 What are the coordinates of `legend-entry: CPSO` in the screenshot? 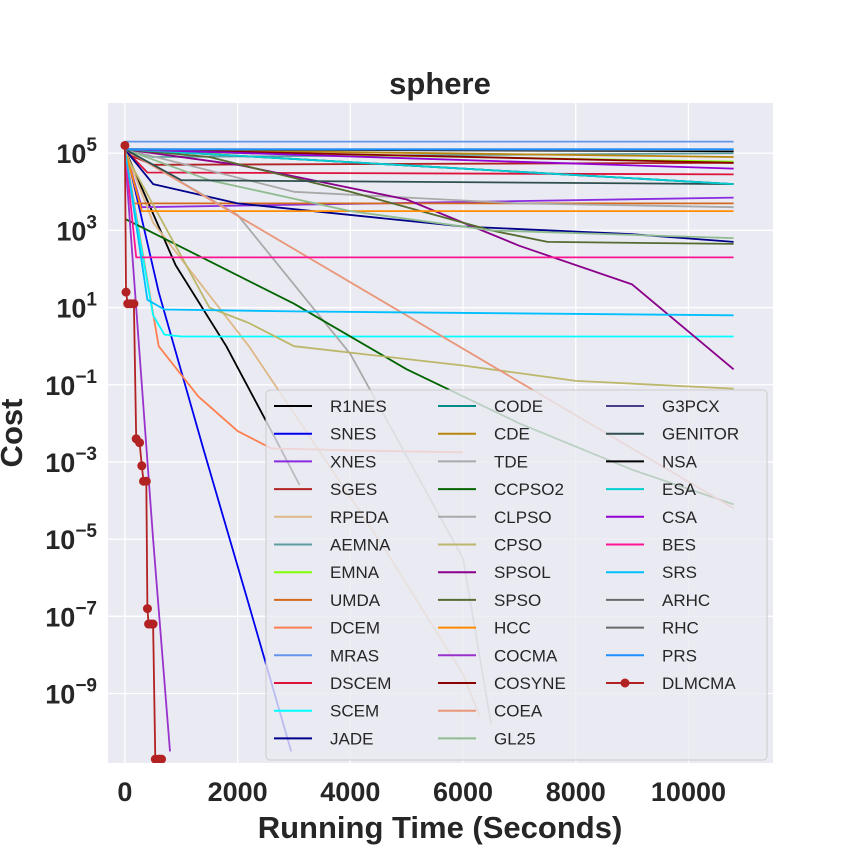 It's located at (518, 545).